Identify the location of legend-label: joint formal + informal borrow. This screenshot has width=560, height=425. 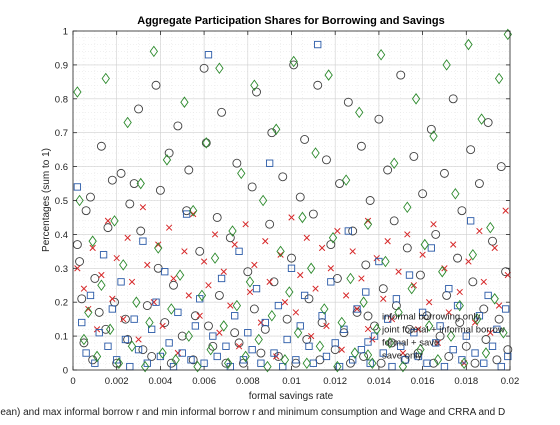
(443, 330).